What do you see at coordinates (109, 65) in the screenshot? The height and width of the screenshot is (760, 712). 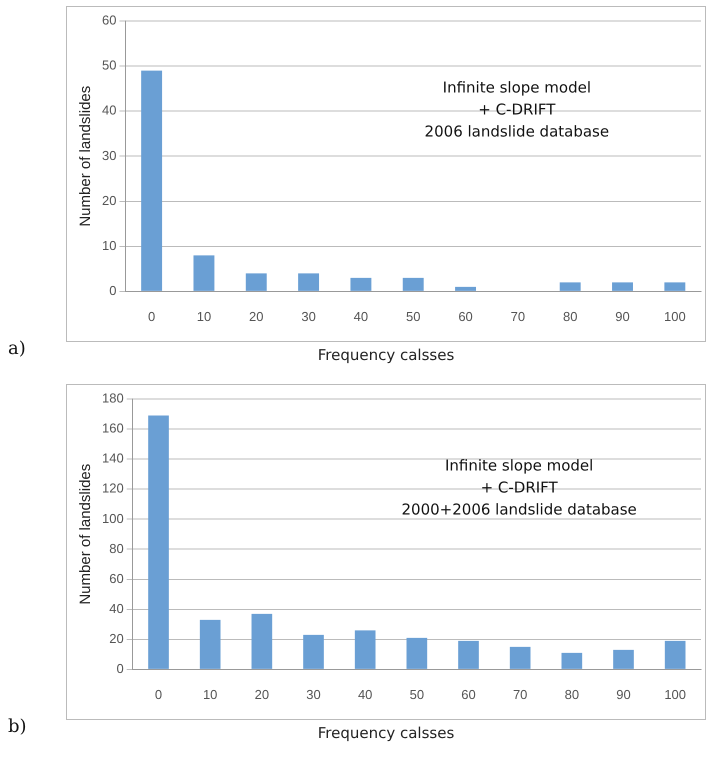 I see `y-tick-label: 50` at bounding box center [109, 65].